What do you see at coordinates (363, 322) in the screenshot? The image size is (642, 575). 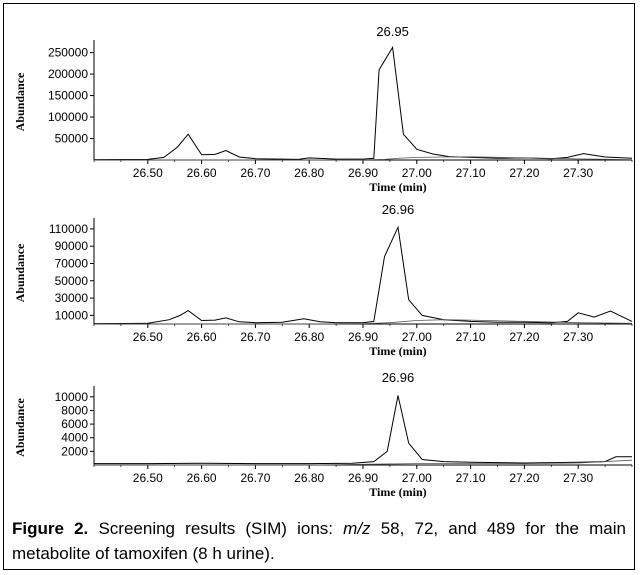 I see `chart2-series-2-line` at bounding box center [363, 322].